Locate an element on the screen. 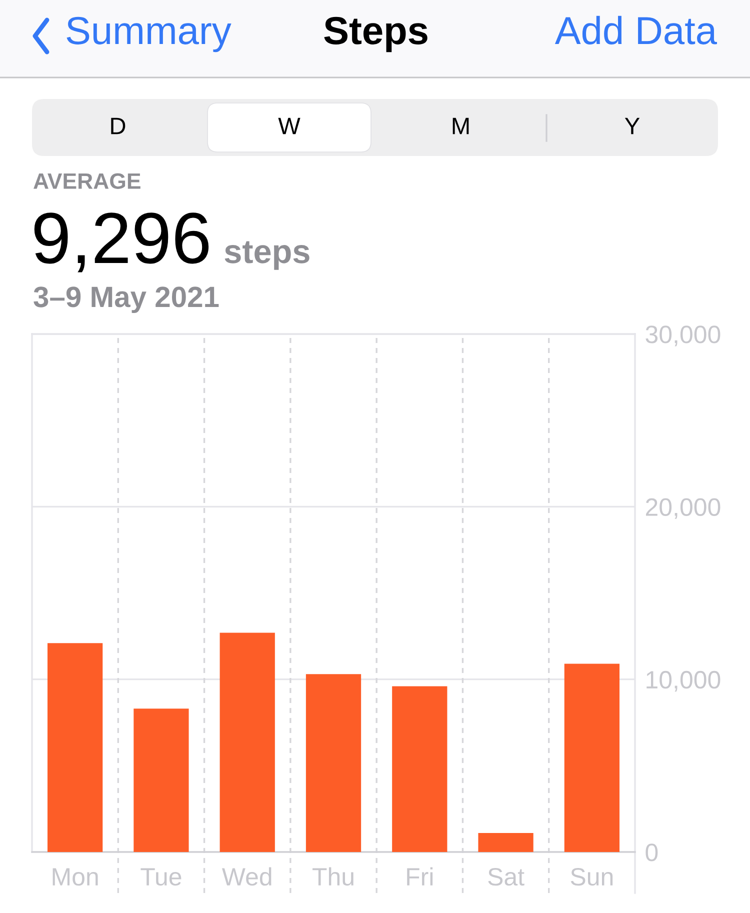  y-tick-label: 30,000 is located at coordinates (683, 336).